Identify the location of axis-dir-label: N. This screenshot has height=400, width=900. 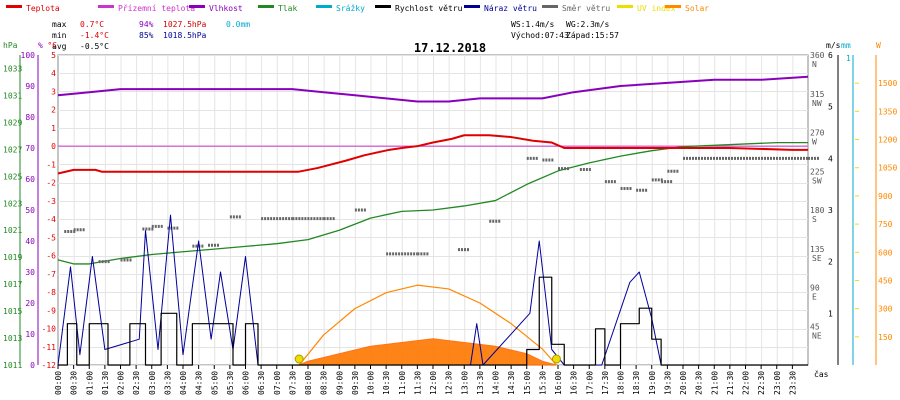
(814, 64).